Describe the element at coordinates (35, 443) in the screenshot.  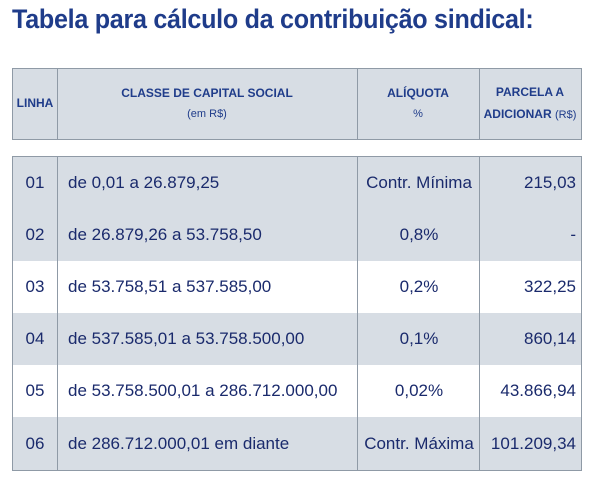
I see `cell-linha: 06` at that location.